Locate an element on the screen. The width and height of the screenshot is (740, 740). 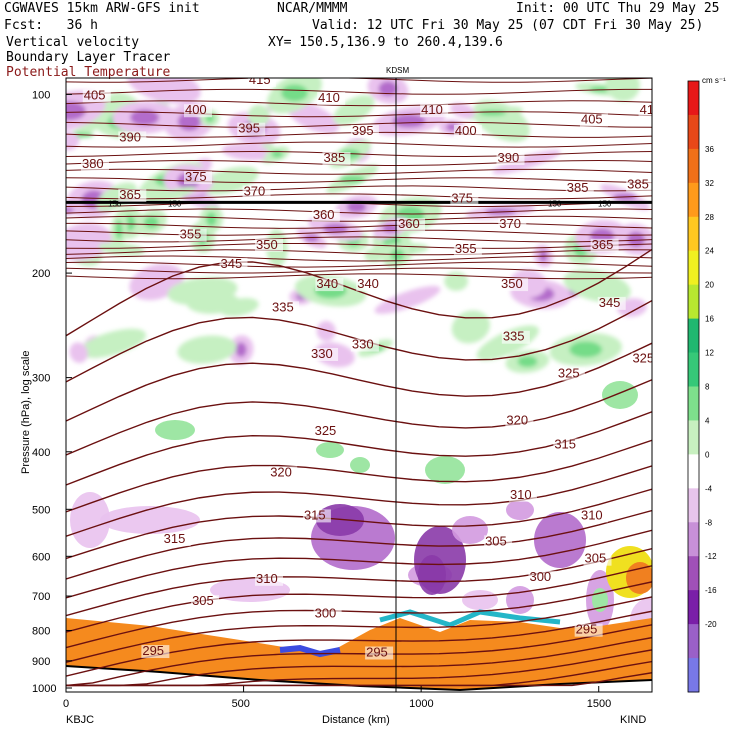
y-tick-label: 200 is located at coordinates (41, 274).